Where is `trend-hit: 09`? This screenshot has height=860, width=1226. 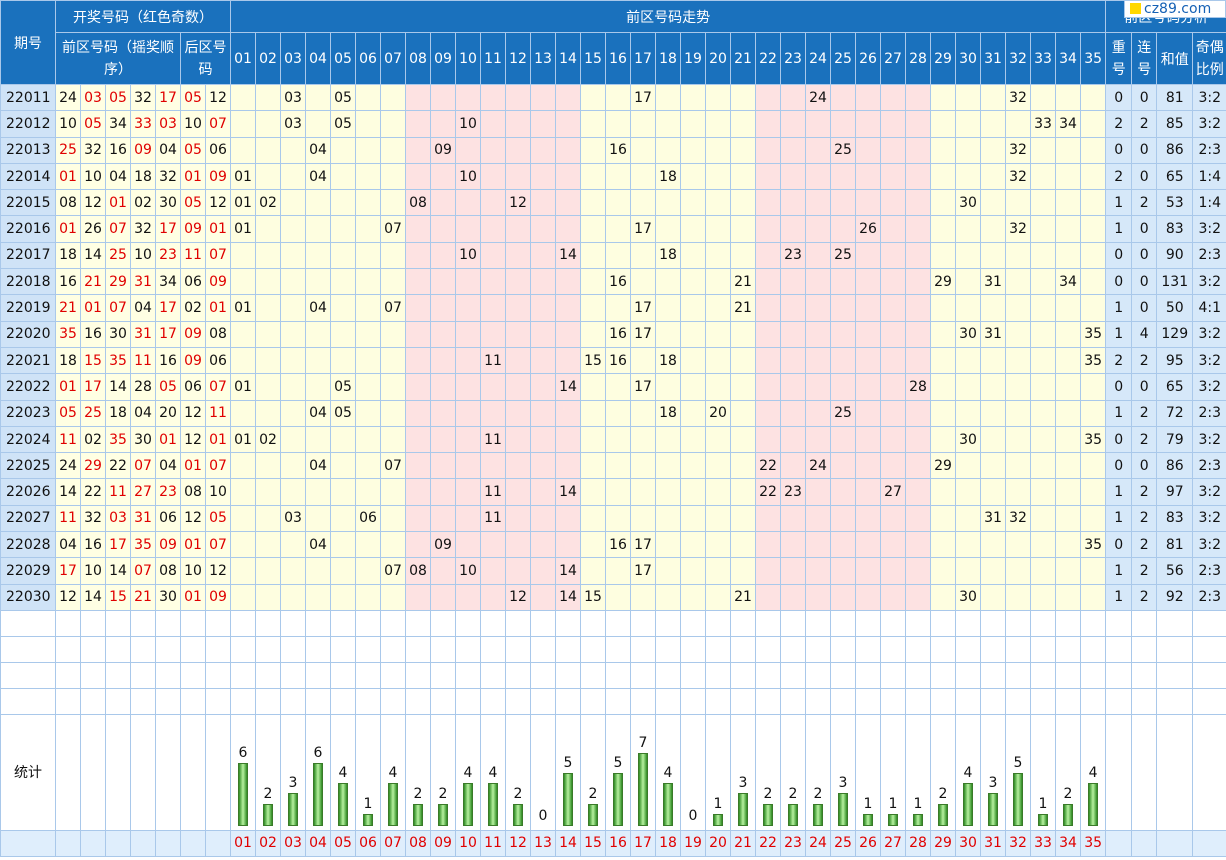
trend-hit: 09 is located at coordinates (443, 150).